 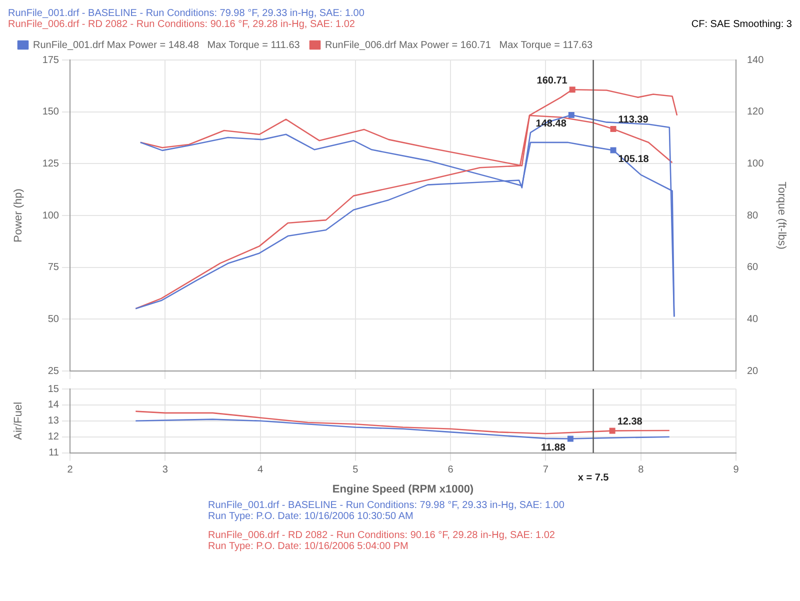 What do you see at coordinates (641, 470) in the screenshot?
I see `x-tick-label: 8` at bounding box center [641, 470].